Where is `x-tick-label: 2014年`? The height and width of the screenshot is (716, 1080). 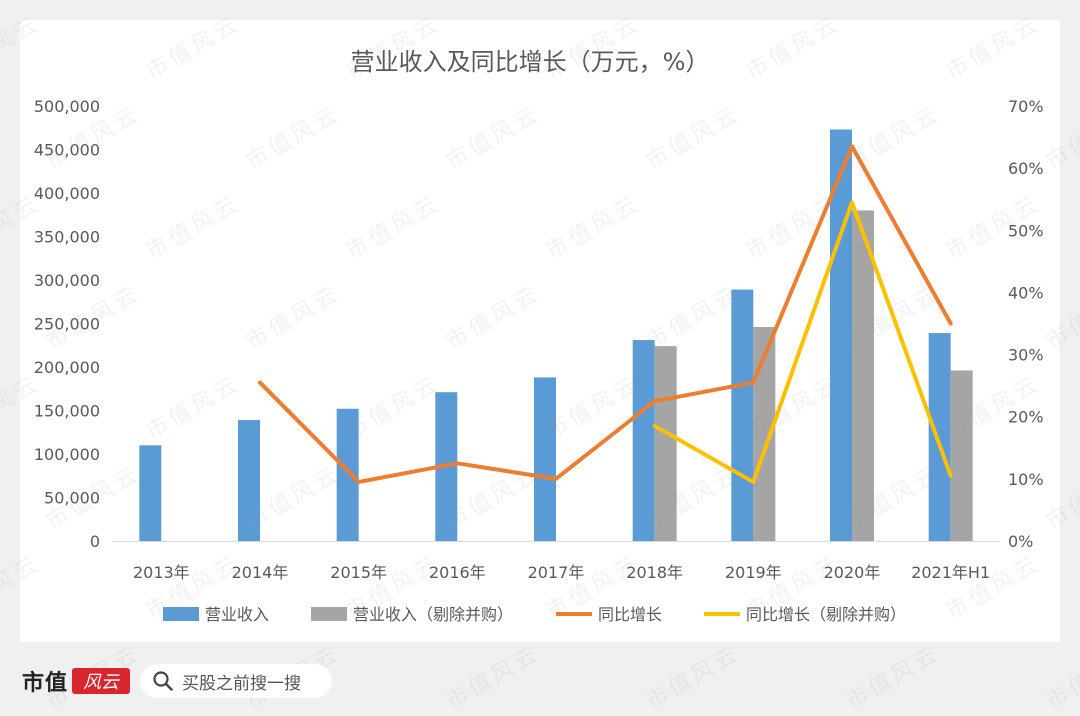
x-tick-label: 2014年 is located at coordinates (260, 572).